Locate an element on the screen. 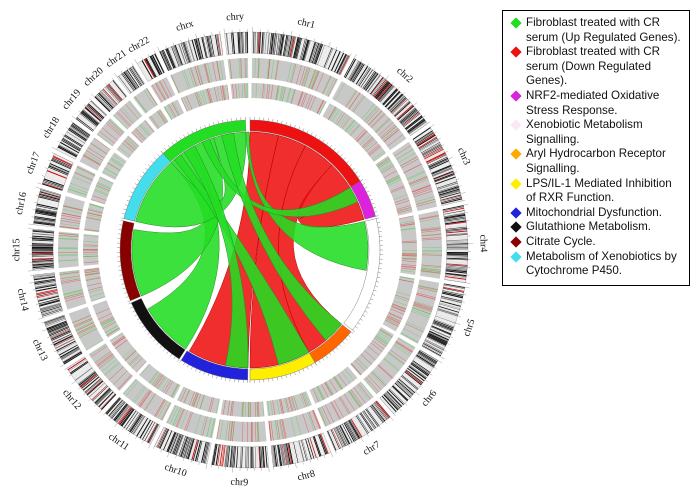  track-mark-chr12 is located at coordinates (129, 354).